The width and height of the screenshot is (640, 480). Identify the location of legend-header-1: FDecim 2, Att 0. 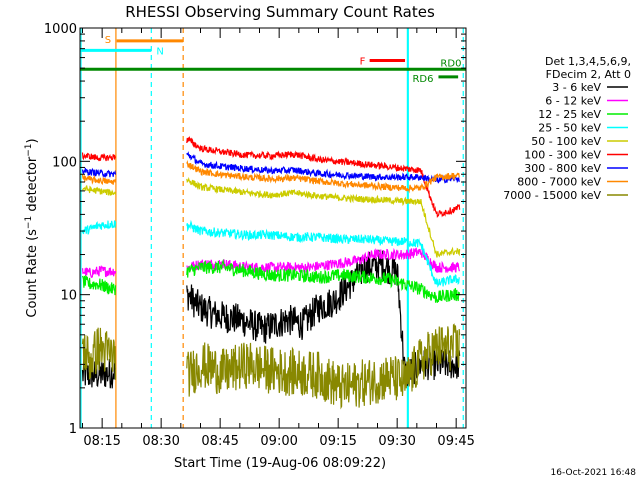
(588, 74).